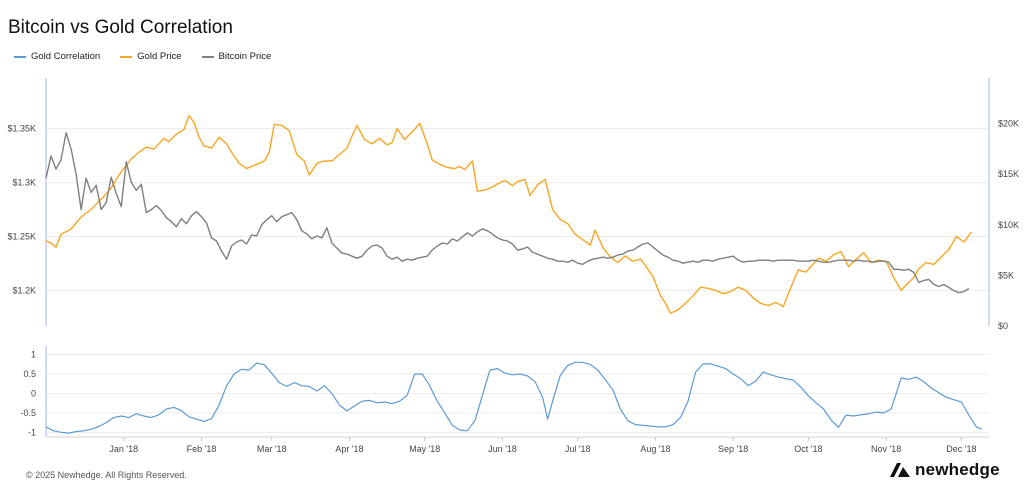 This screenshot has width=1024, height=493. What do you see at coordinates (733, 449) in the screenshot?
I see `x-axis-tick-label: Sep '18` at bounding box center [733, 449].